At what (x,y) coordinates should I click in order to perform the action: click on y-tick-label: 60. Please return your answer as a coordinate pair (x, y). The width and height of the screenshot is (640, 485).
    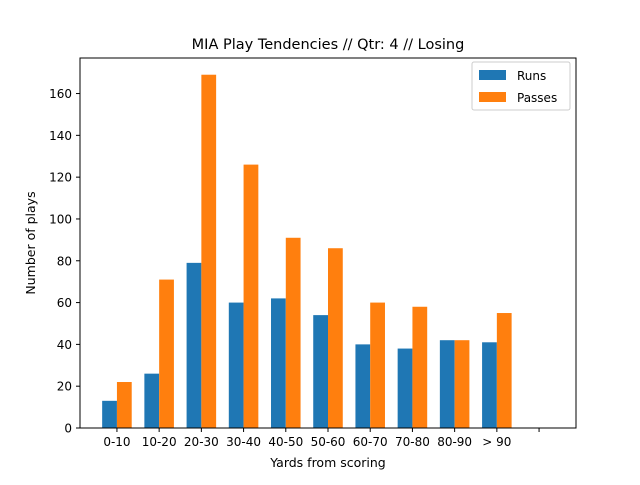
    Looking at the image, I should click on (64, 303).